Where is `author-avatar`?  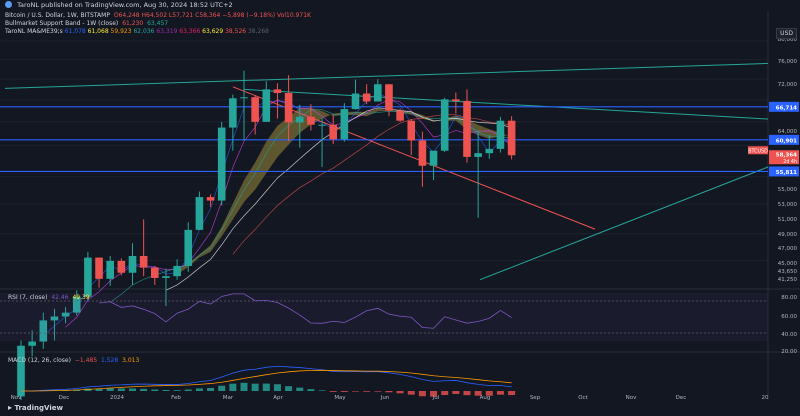 author-avatar is located at coordinates (8, 4).